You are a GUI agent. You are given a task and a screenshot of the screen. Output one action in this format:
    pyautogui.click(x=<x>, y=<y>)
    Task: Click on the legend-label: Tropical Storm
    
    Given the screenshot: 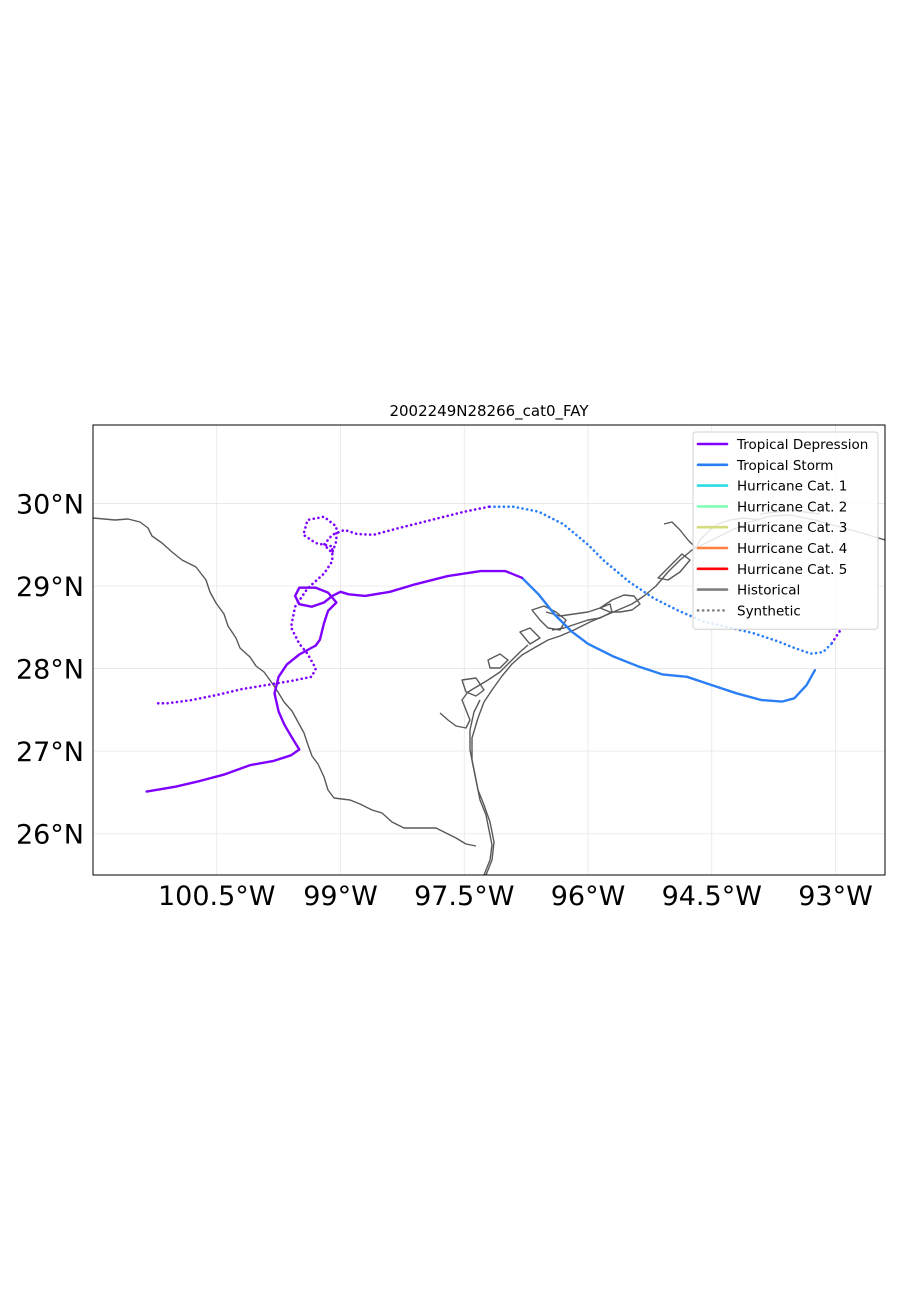 What is the action you would take?
    pyautogui.click(x=784, y=466)
    